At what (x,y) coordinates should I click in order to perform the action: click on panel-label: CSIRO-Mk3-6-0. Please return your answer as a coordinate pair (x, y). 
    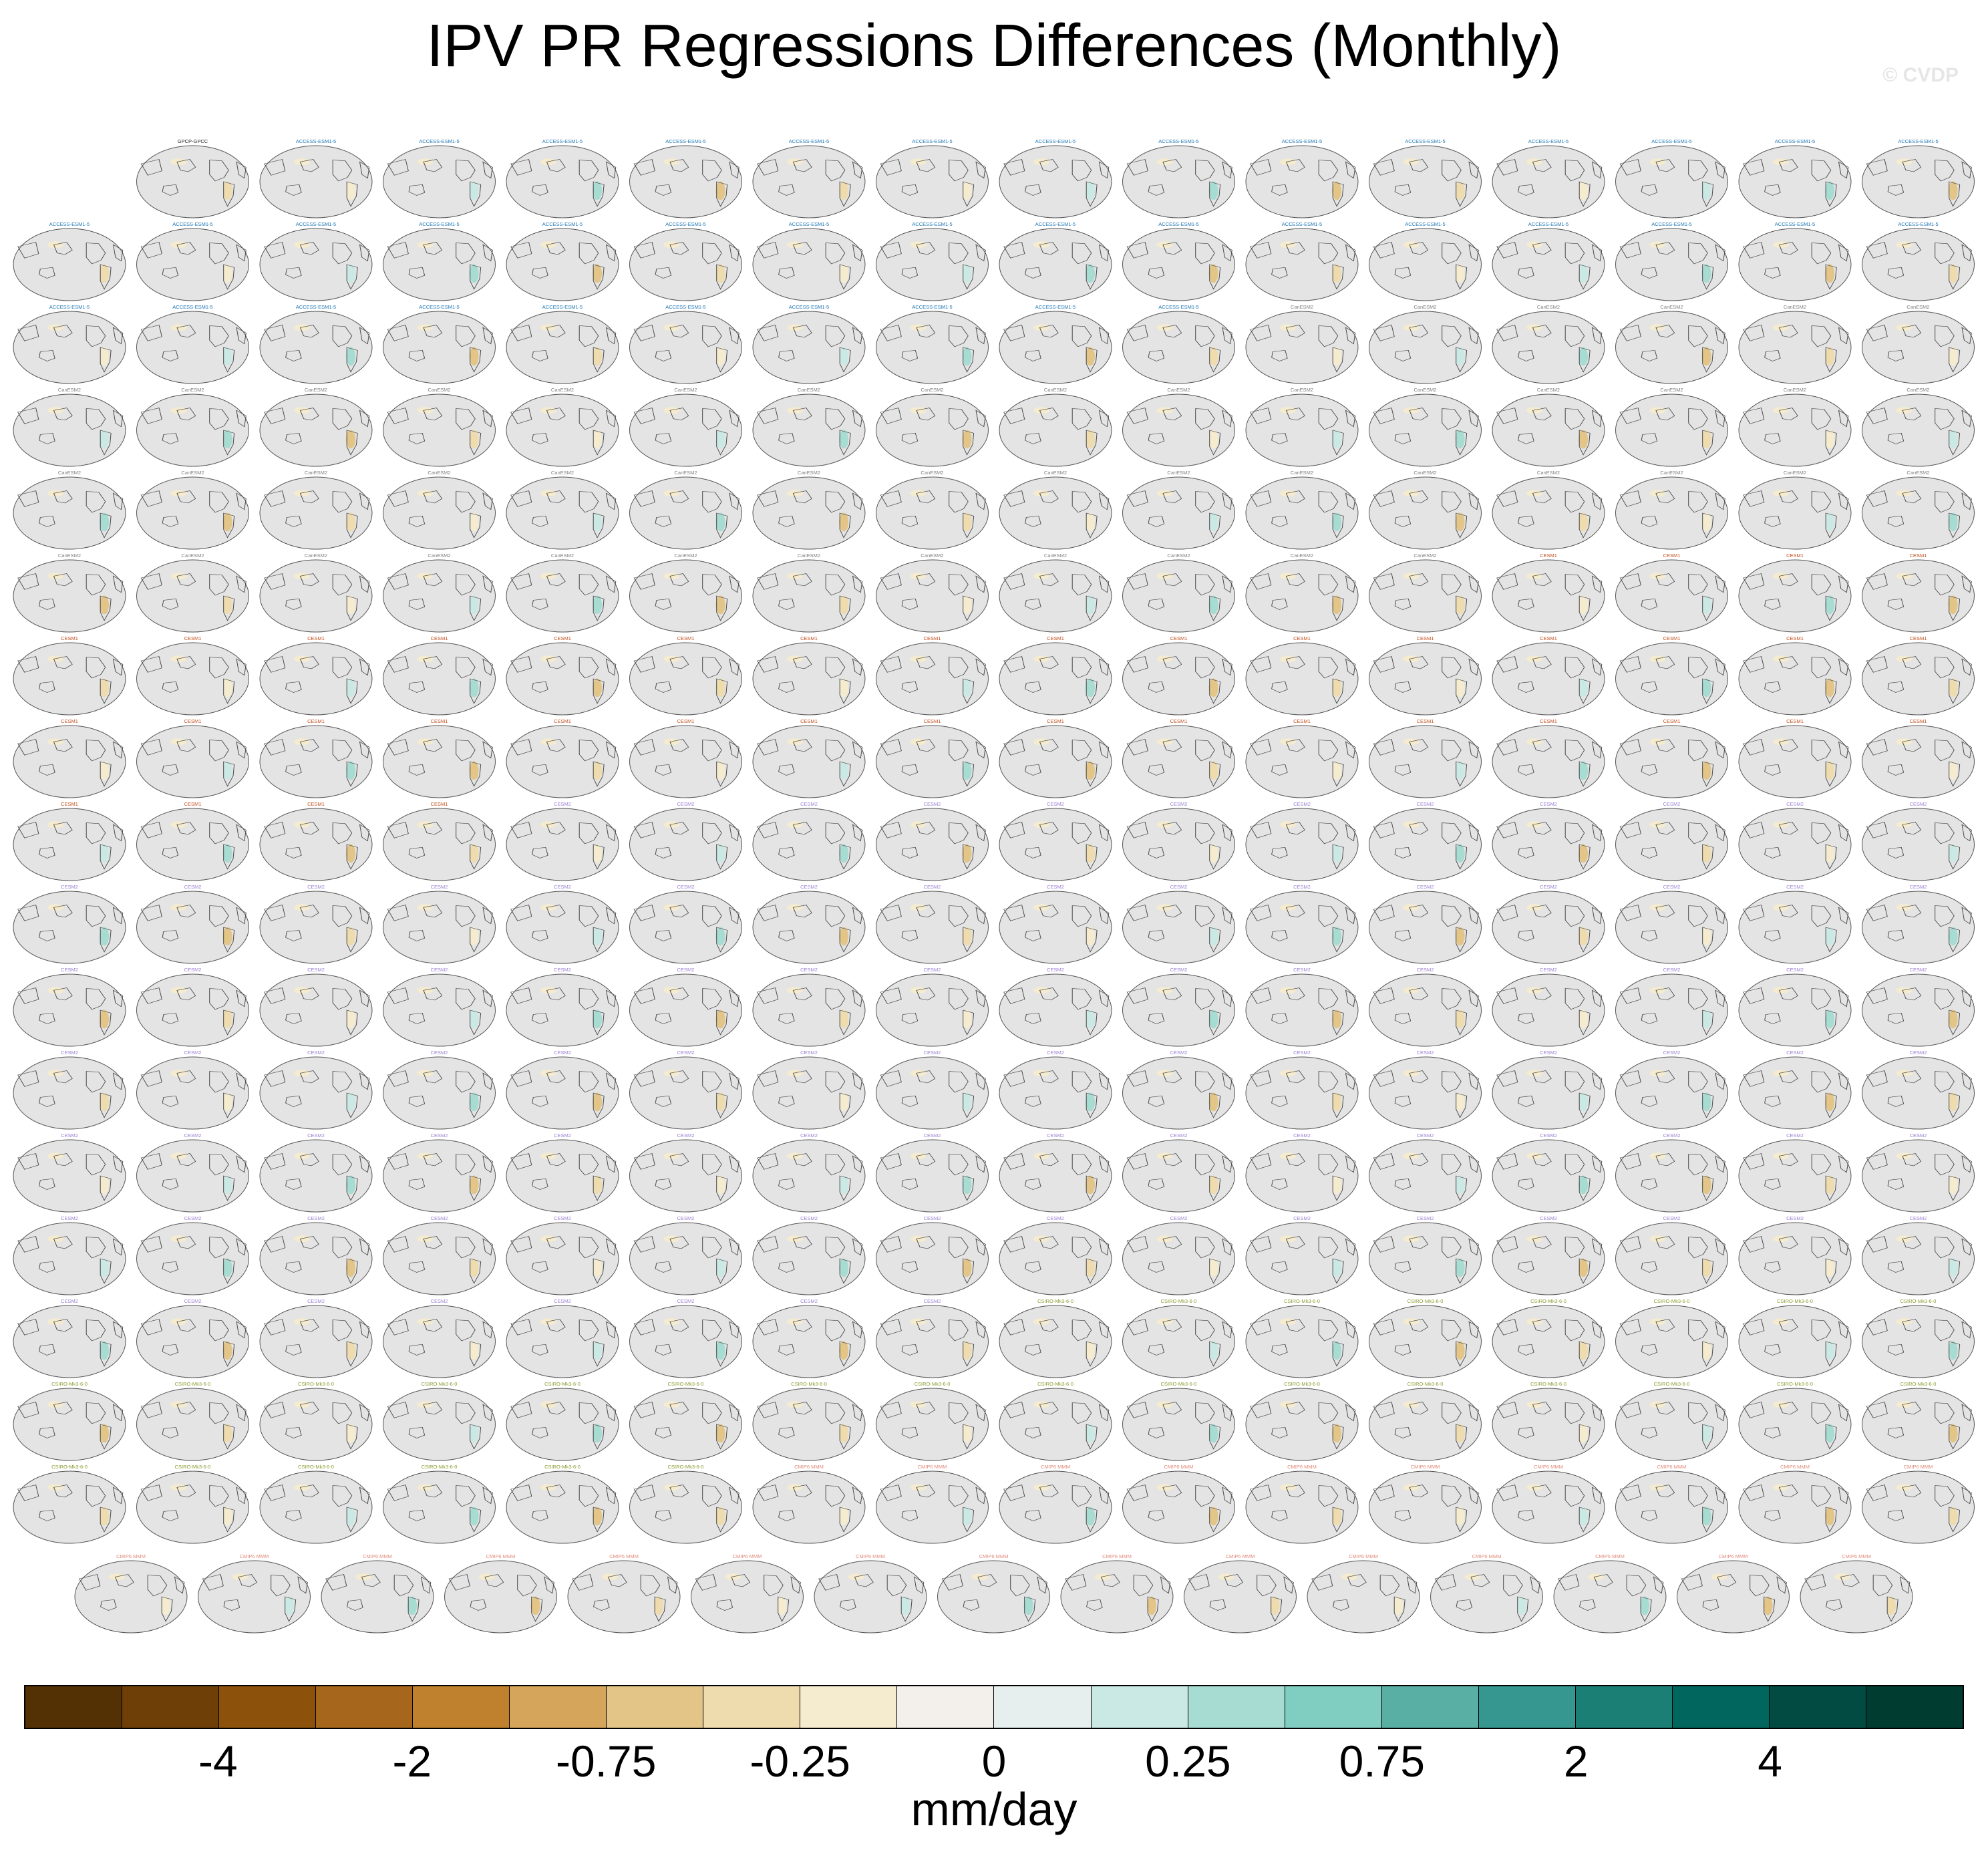
    Looking at the image, I should click on (562, 1384).